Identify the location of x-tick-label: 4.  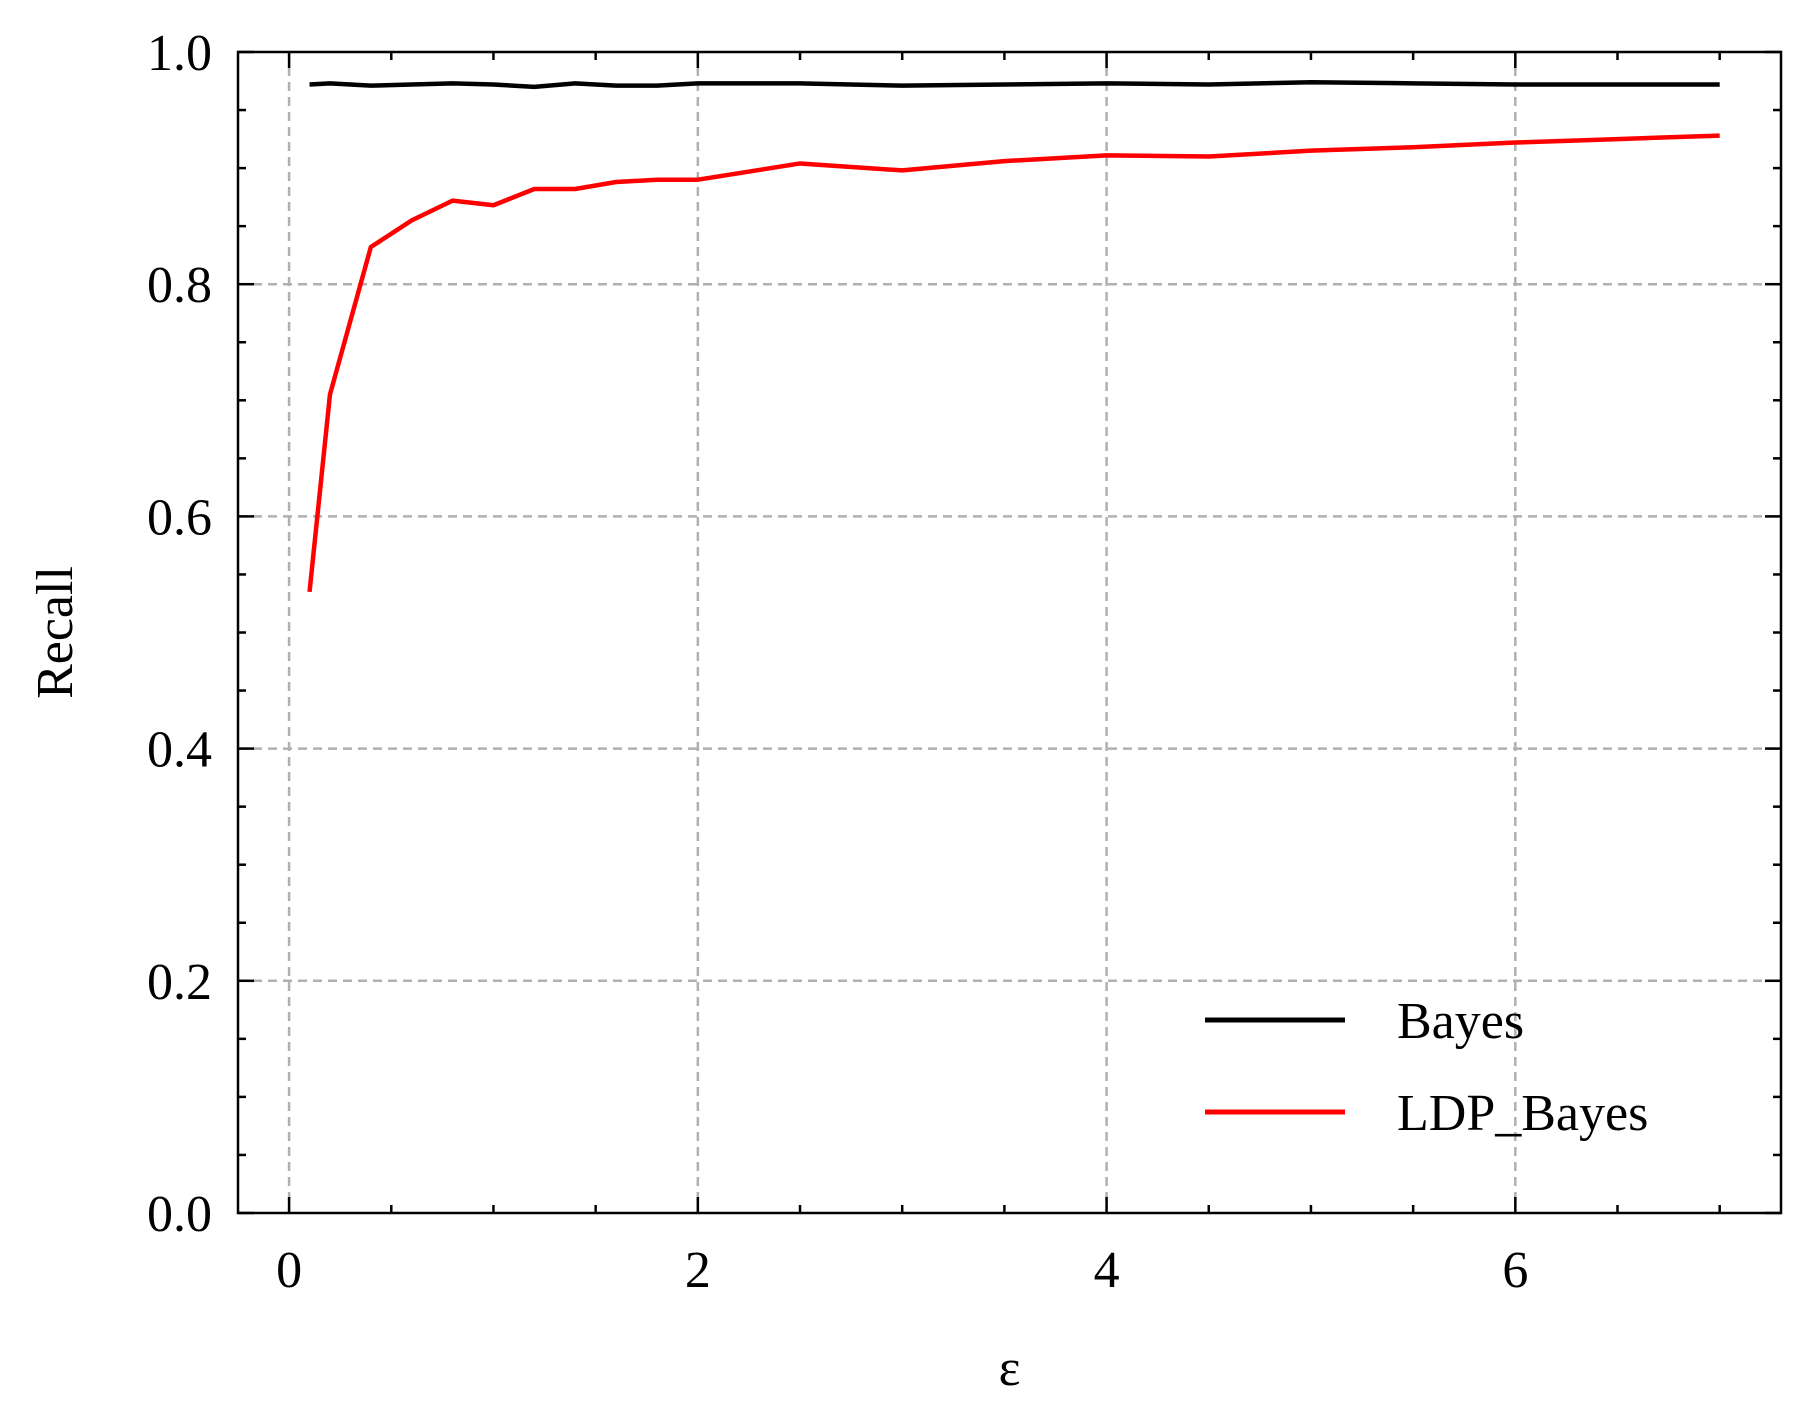
(1107, 1270).